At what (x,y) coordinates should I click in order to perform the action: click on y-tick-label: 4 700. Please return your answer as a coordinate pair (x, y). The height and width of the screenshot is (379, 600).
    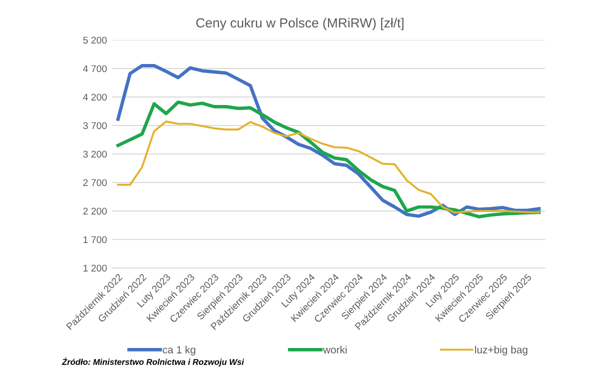
    Looking at the image, I should click on (95, 68).